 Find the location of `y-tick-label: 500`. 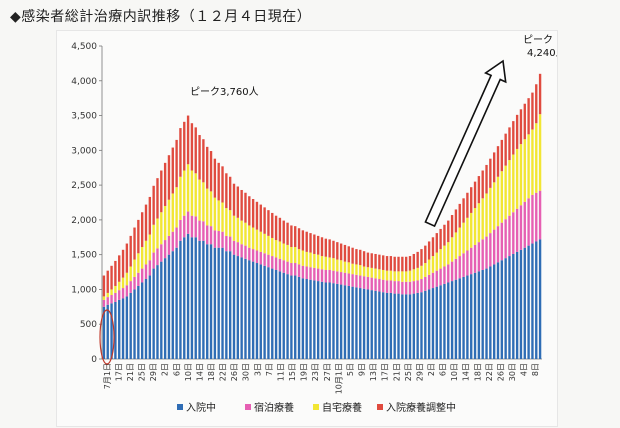

y-tick-label: 500 is located at coordinates (88, 325).